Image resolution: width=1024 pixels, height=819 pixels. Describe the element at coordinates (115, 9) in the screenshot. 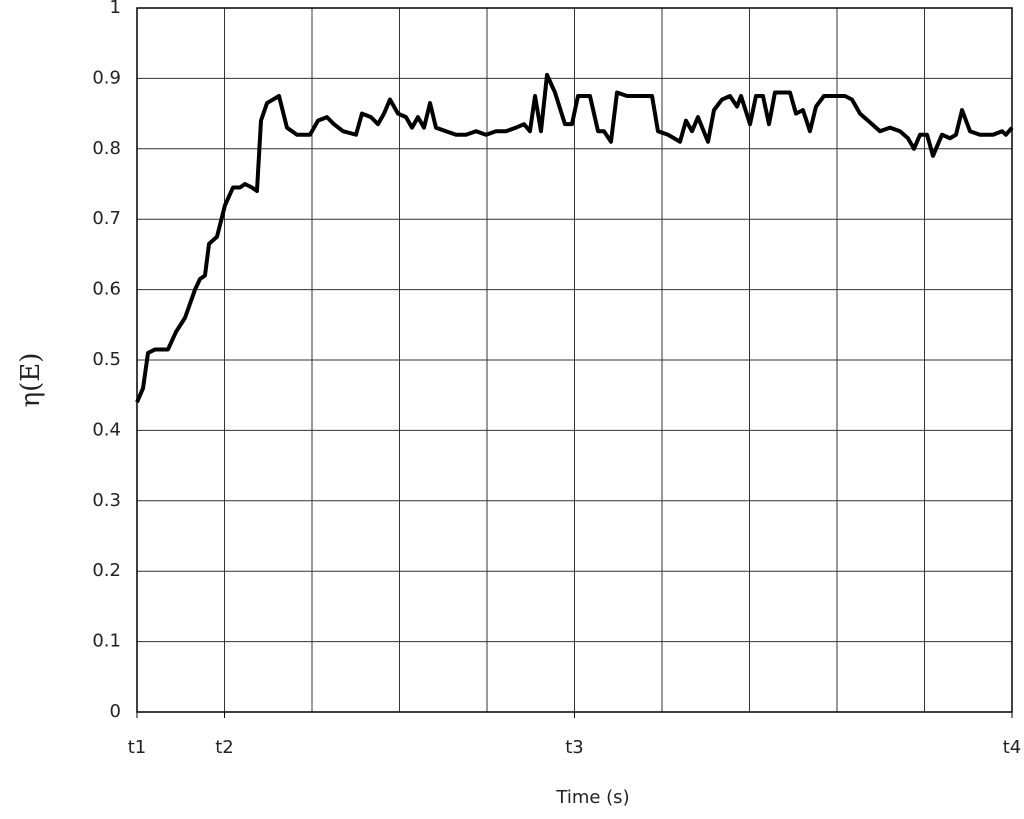

I see `y-tick-label: 1` at that location.